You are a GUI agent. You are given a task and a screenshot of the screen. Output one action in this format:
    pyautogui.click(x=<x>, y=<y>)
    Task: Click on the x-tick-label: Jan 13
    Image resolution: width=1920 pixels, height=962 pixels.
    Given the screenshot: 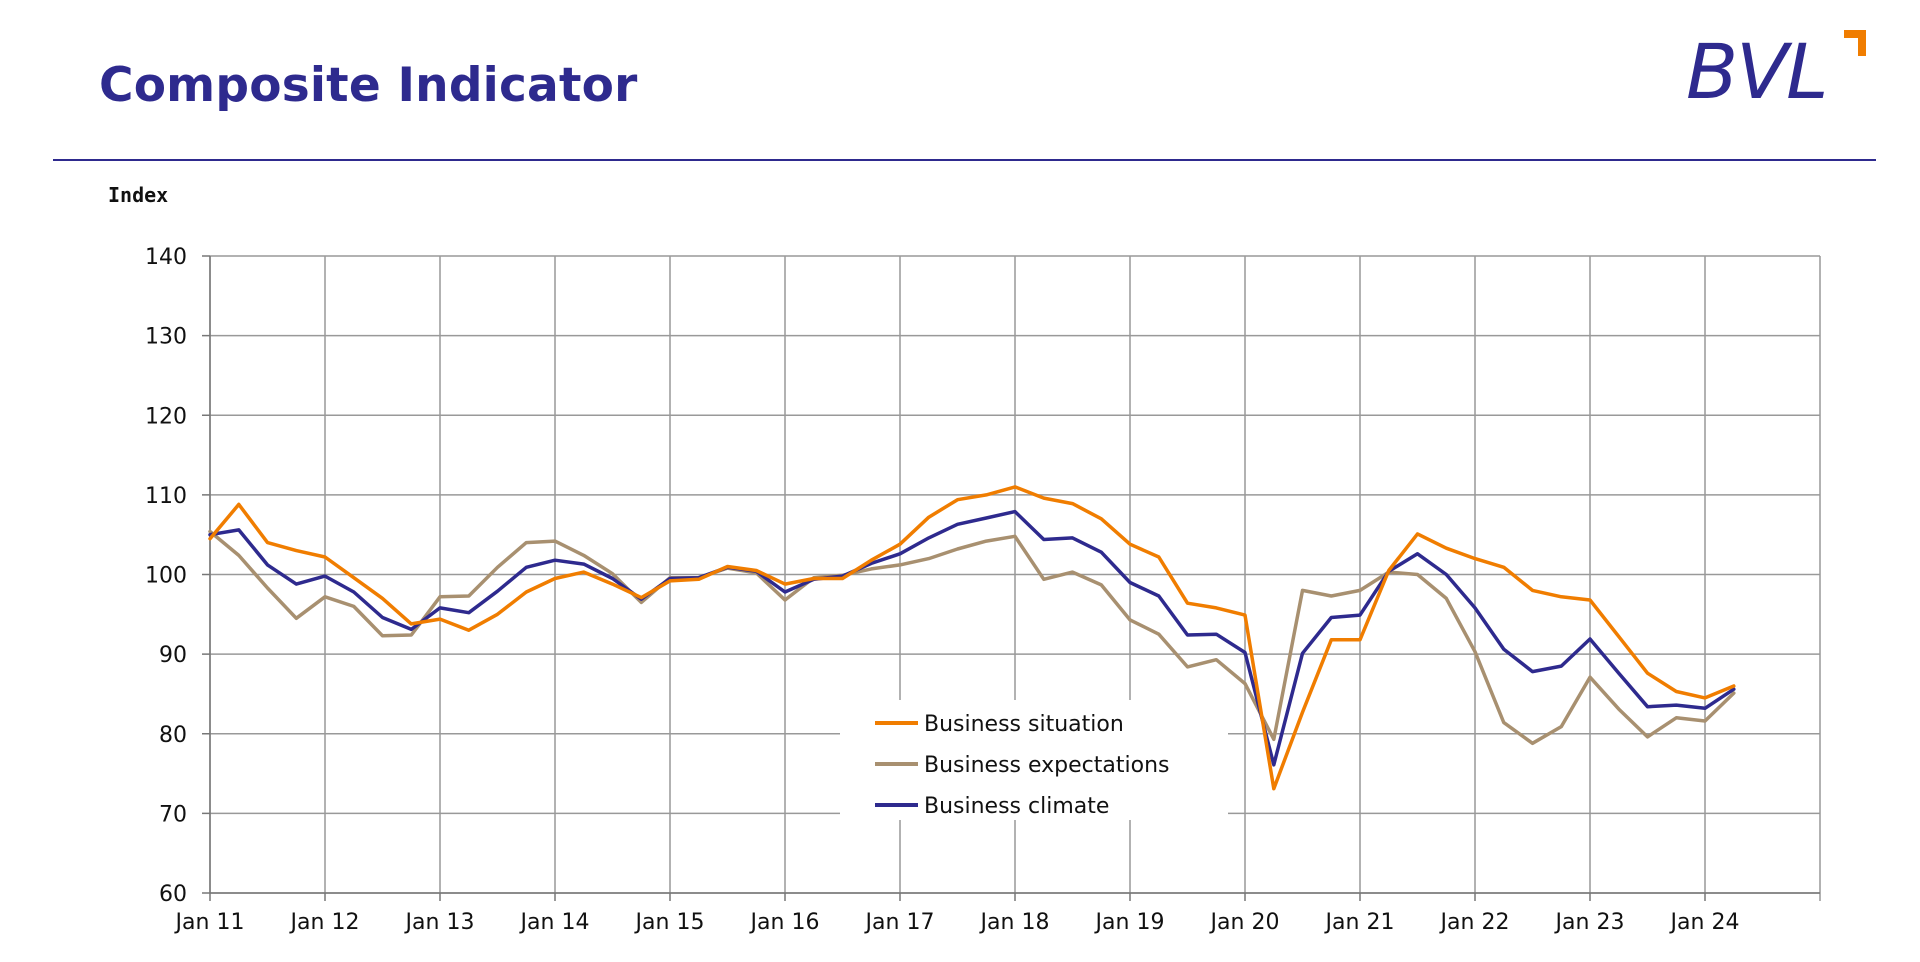 What is the action you would take?
    pyautogui.click(x=439, y=922)
    